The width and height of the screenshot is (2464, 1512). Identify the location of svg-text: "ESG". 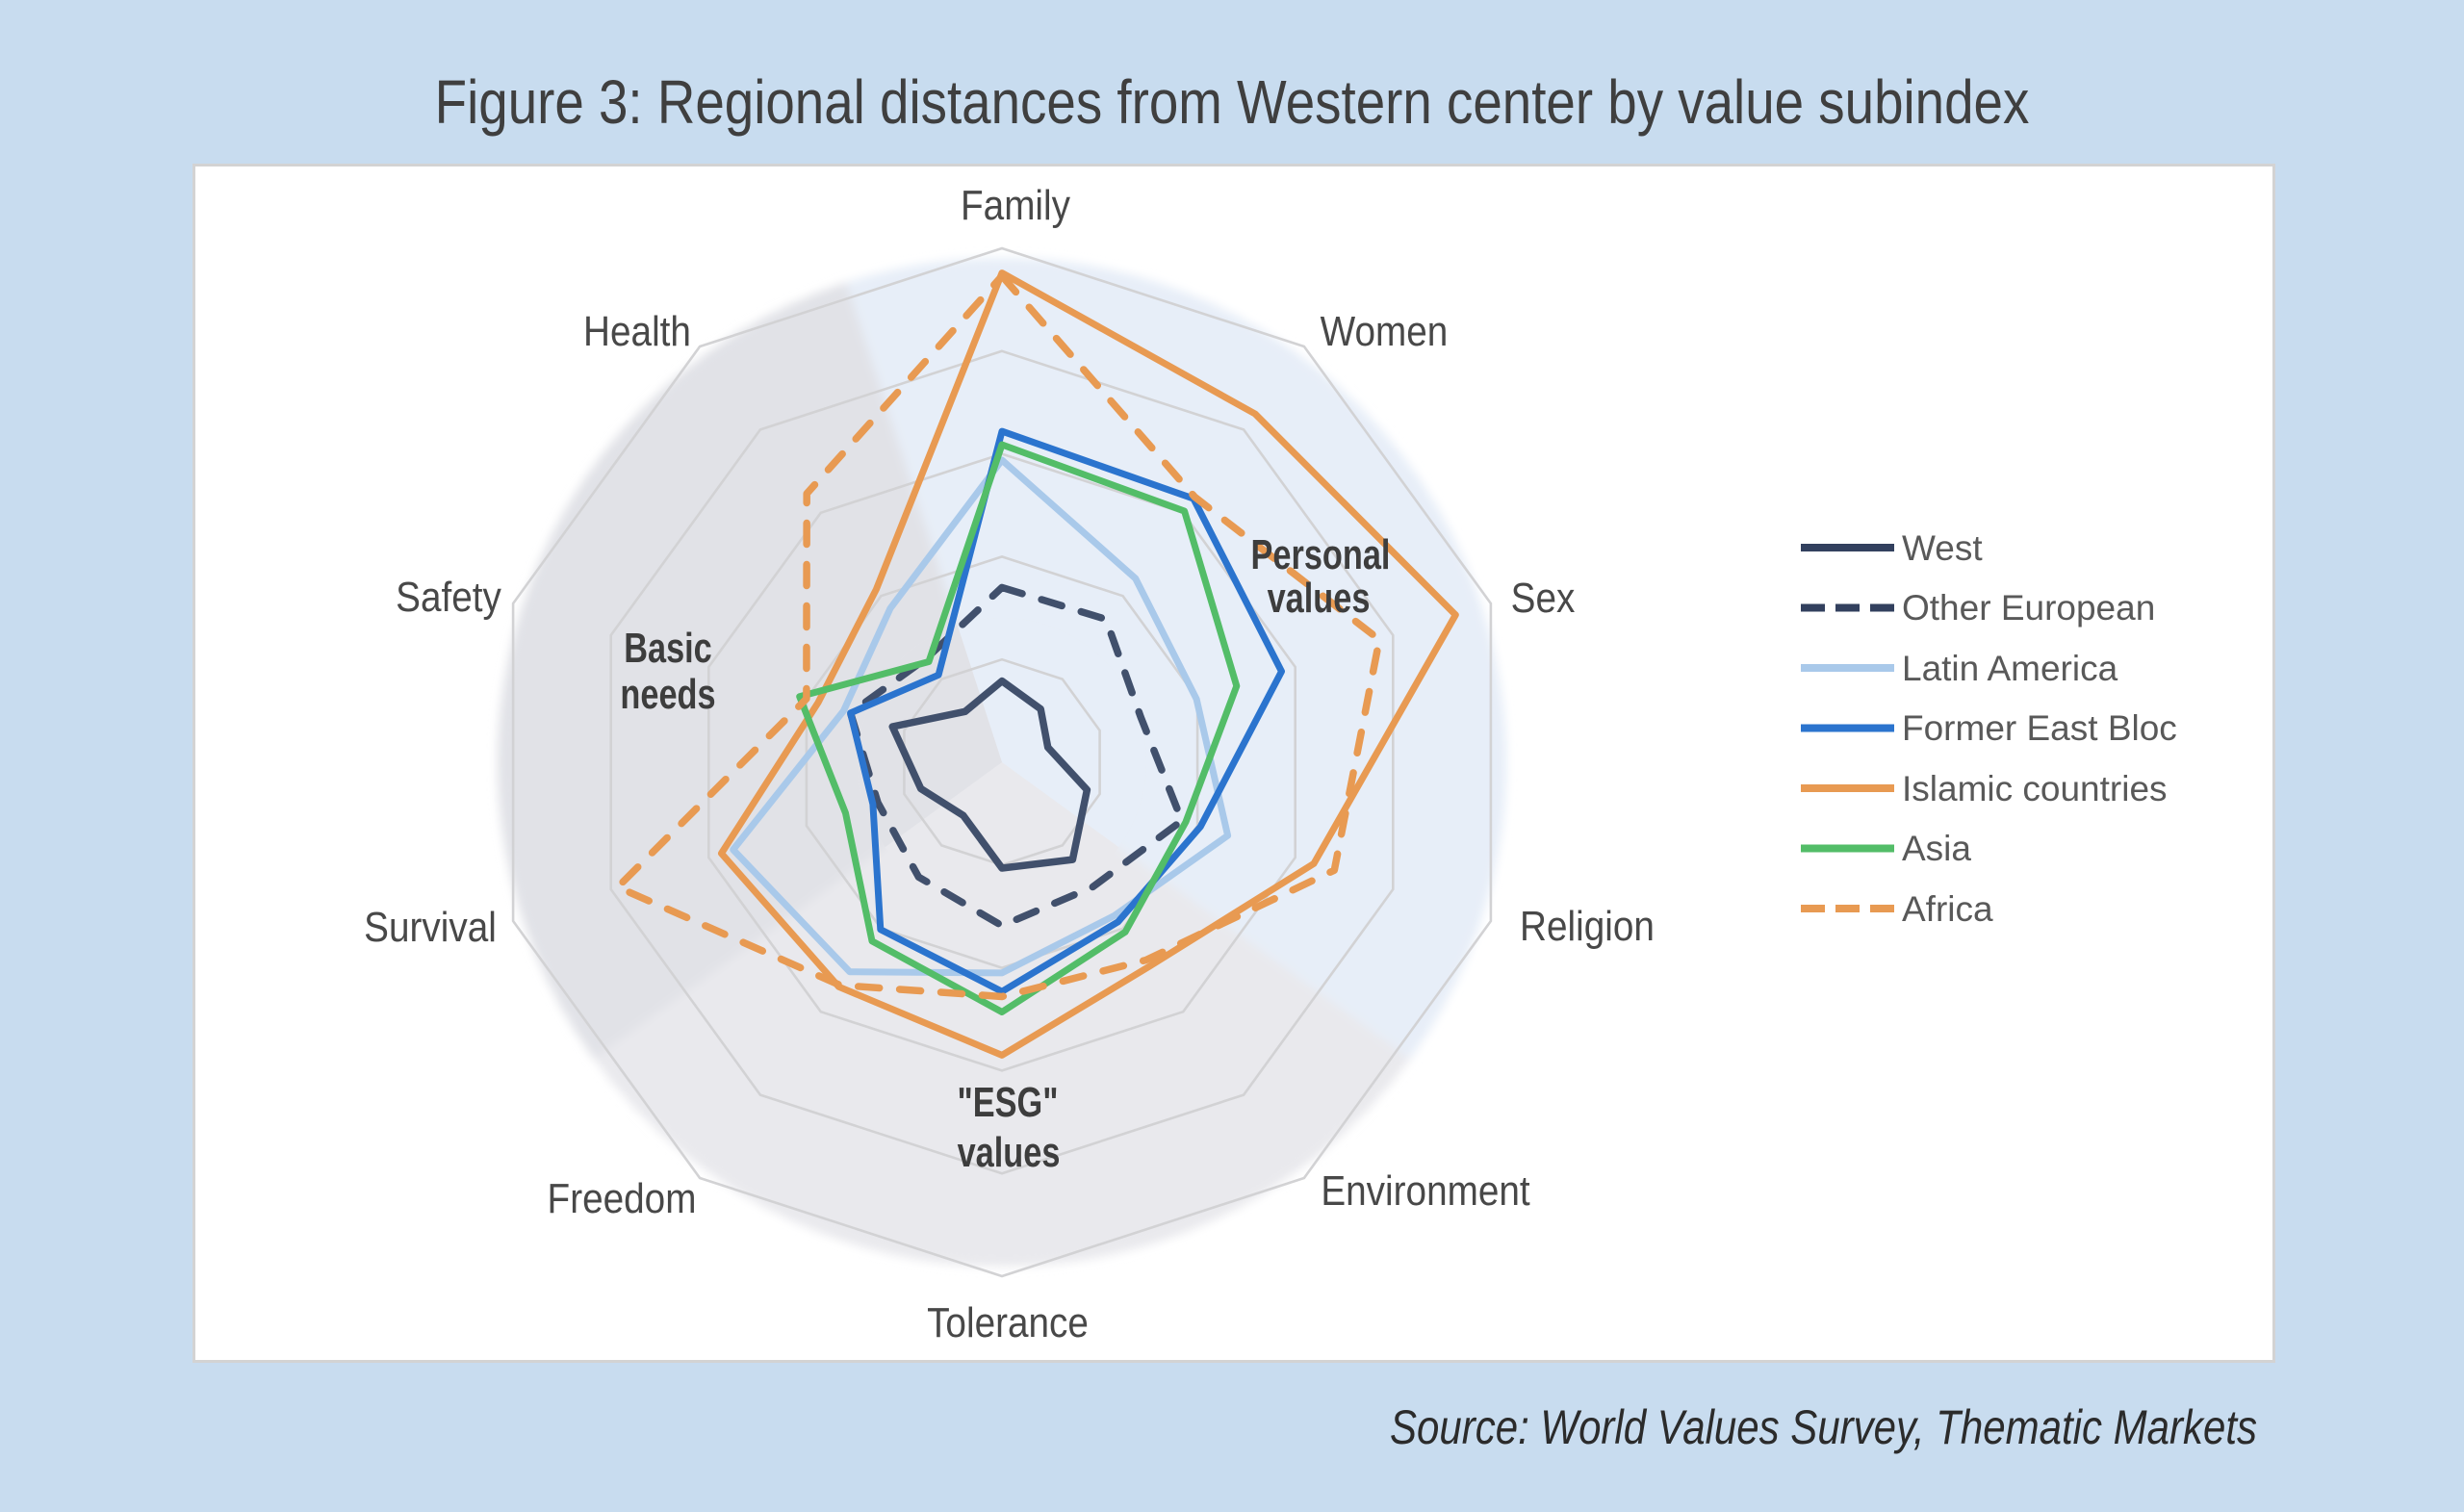
(1008, 1102).